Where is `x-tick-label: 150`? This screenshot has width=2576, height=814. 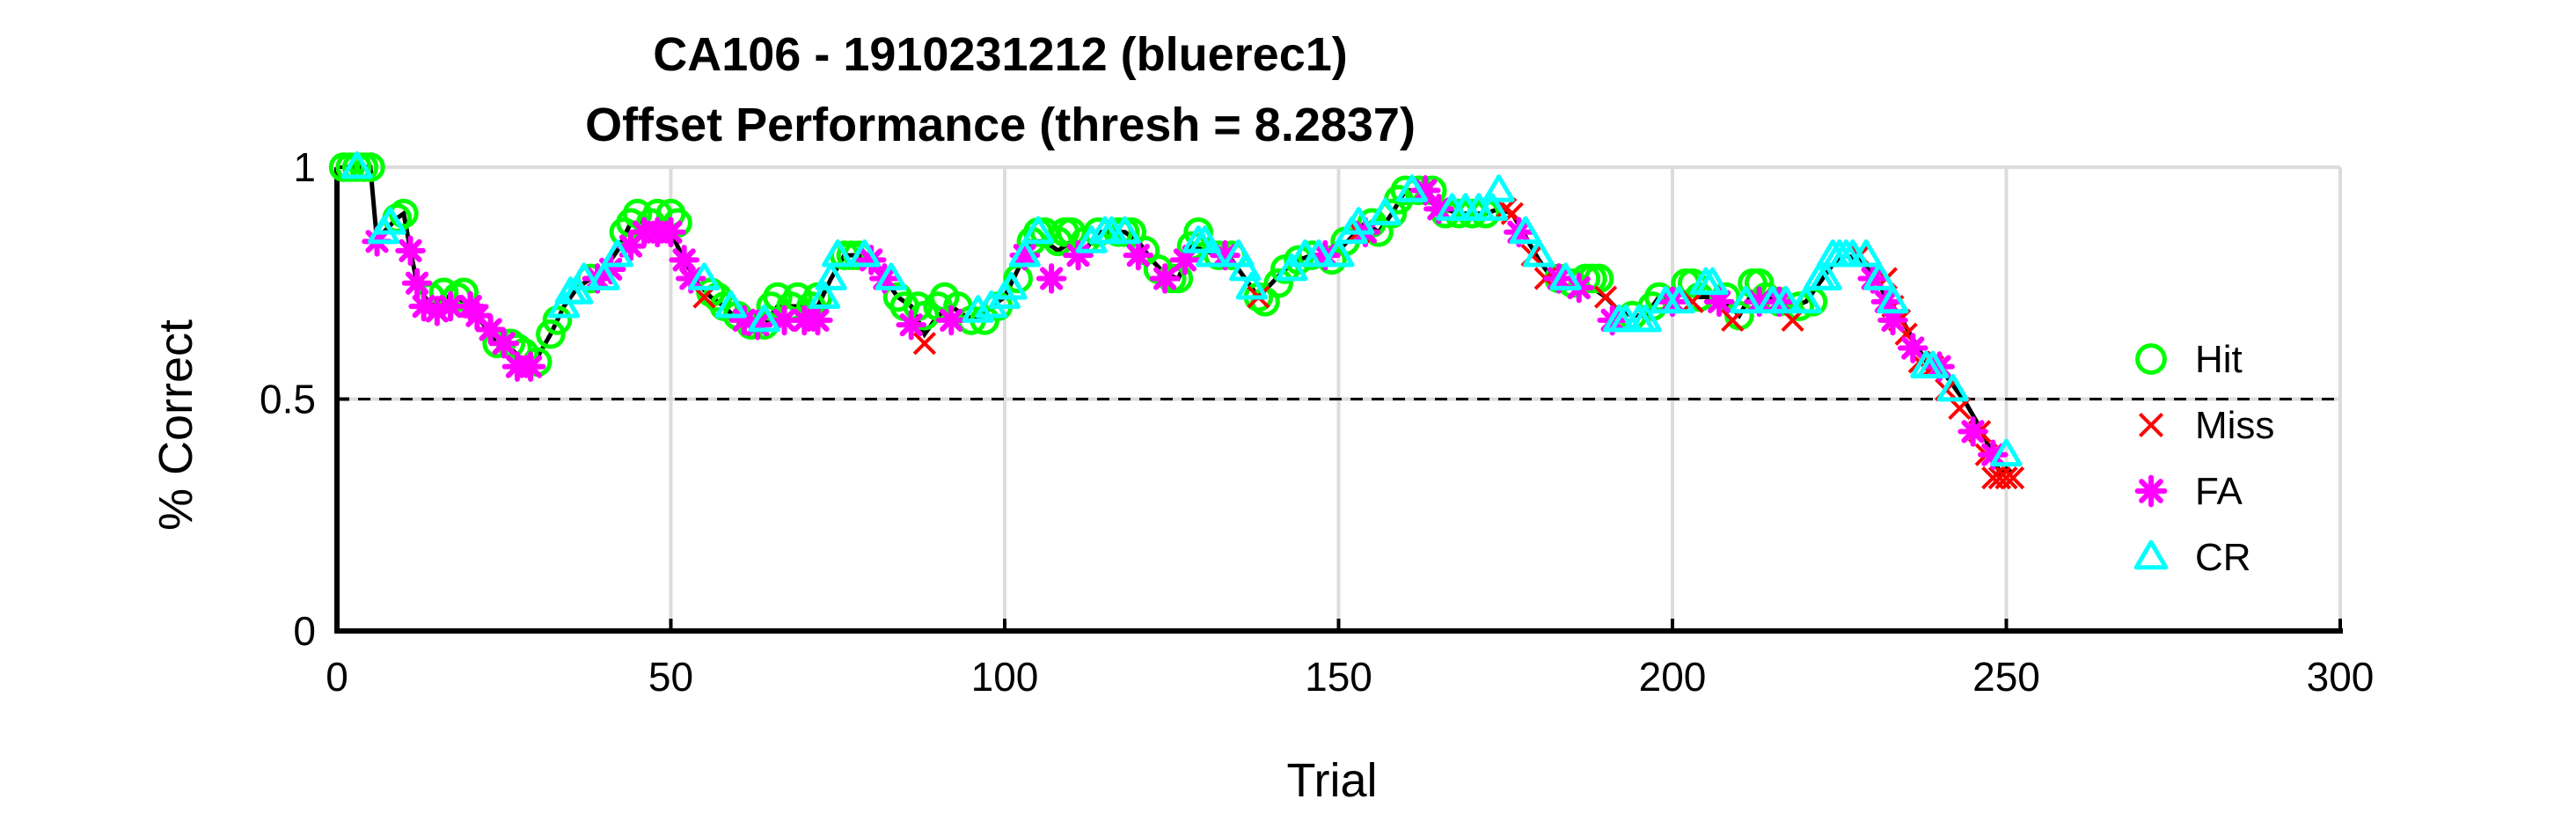
x-tick-label: 150 is located at coordinates (1338, 677).